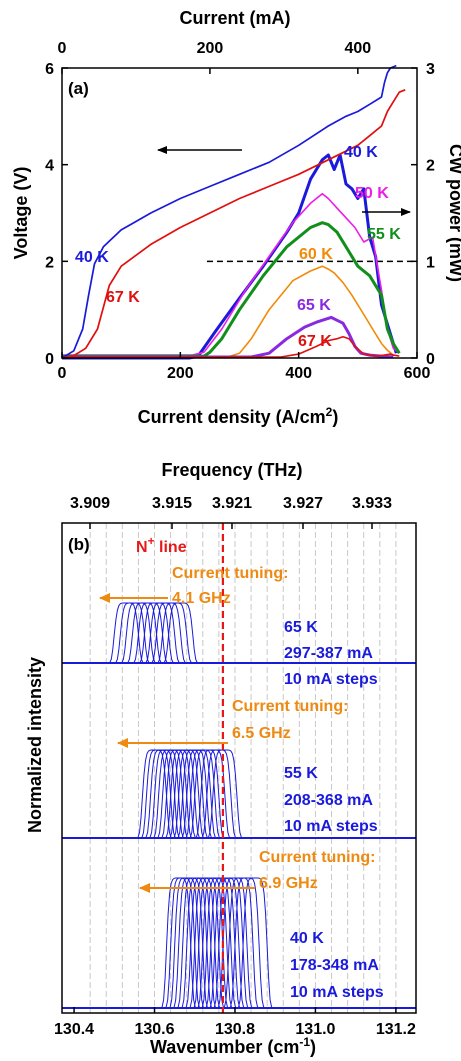 The width and height of the screenshot is (461, 1061). I want to click on panel-b-top-tick-label: 3.933, so click(372, 503).